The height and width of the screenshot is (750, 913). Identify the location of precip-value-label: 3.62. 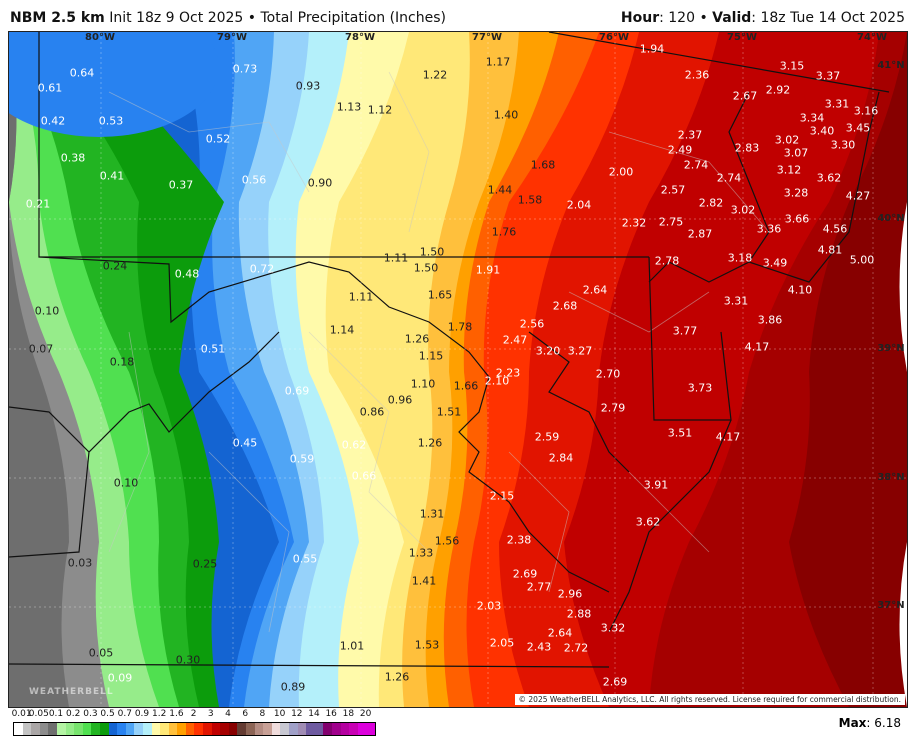
(829, 178).